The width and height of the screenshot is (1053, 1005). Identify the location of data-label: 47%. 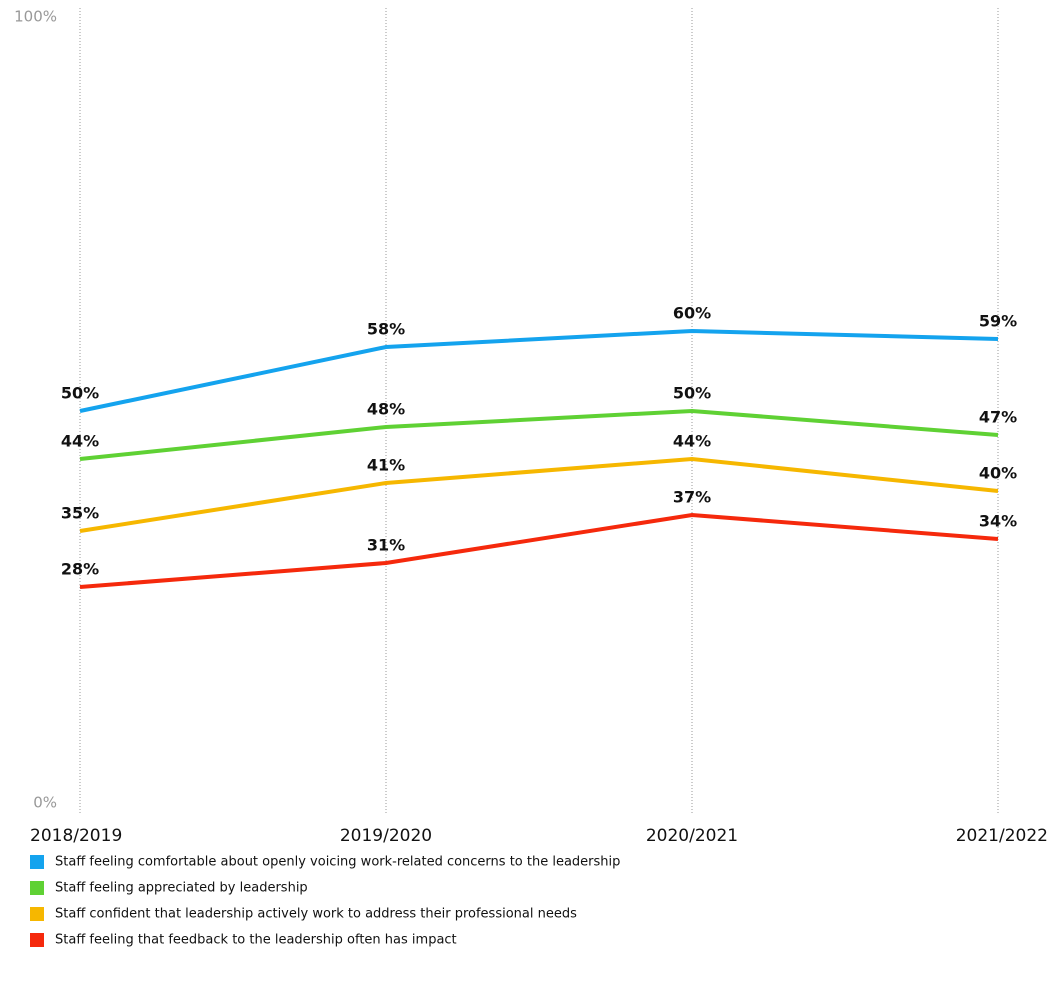
(998, 417).